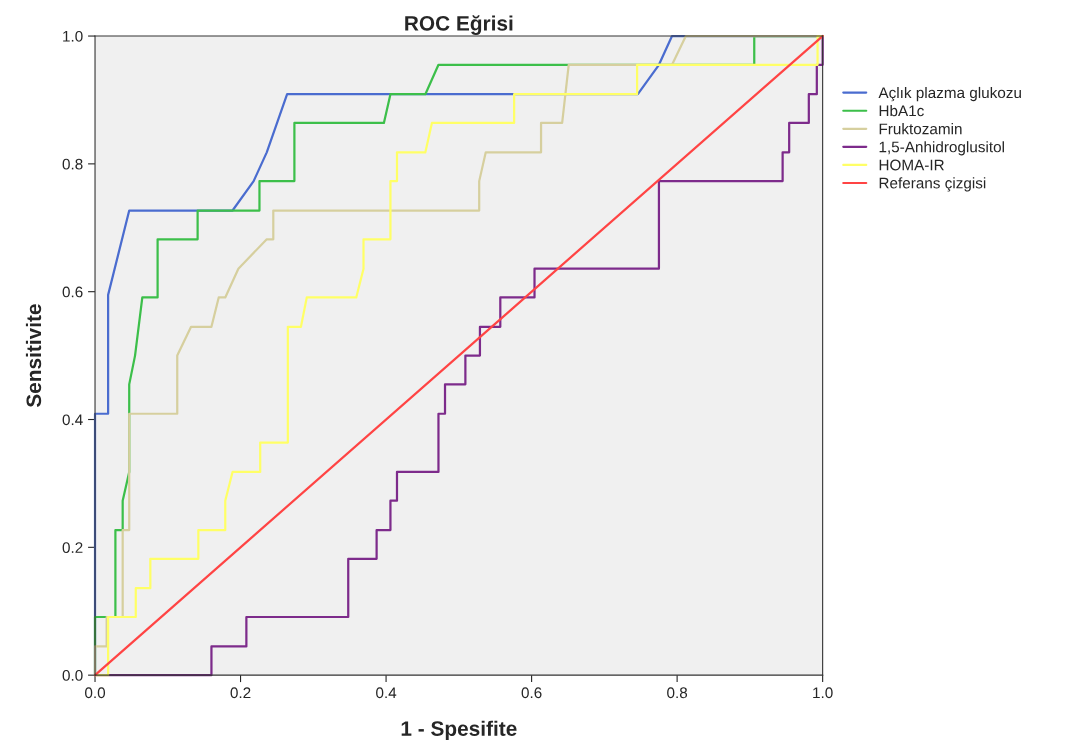 The width and height of the screenshot is (1086, 751). What do you see at coordinates (941, 148) in the screenshot?
I see `legend-label: 1,5-Anhidroglusitol` at bounding box center [941, 148].